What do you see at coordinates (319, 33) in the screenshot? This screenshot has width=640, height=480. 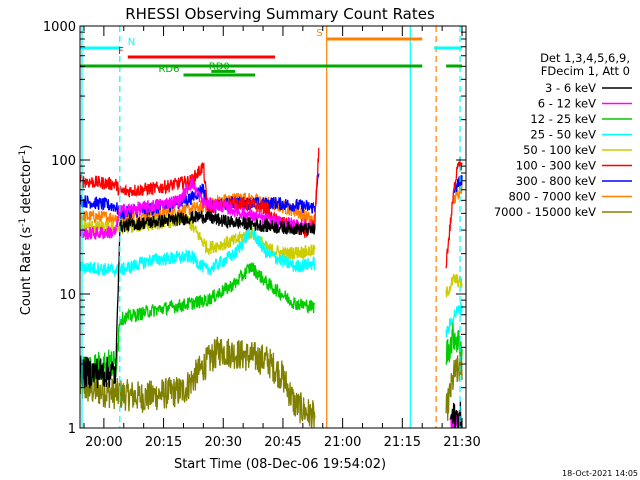 I see `flag-label-s: S` at bounding box center [319, 33].